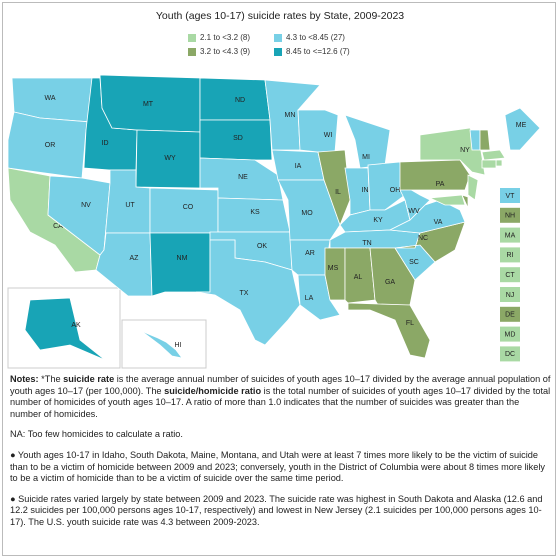 The height and width of the screenshot is (560, 560). What do you see at coordinates (255, 212) in the screenshot?
I see `state-label: KS` at bounding box center [255, 212].